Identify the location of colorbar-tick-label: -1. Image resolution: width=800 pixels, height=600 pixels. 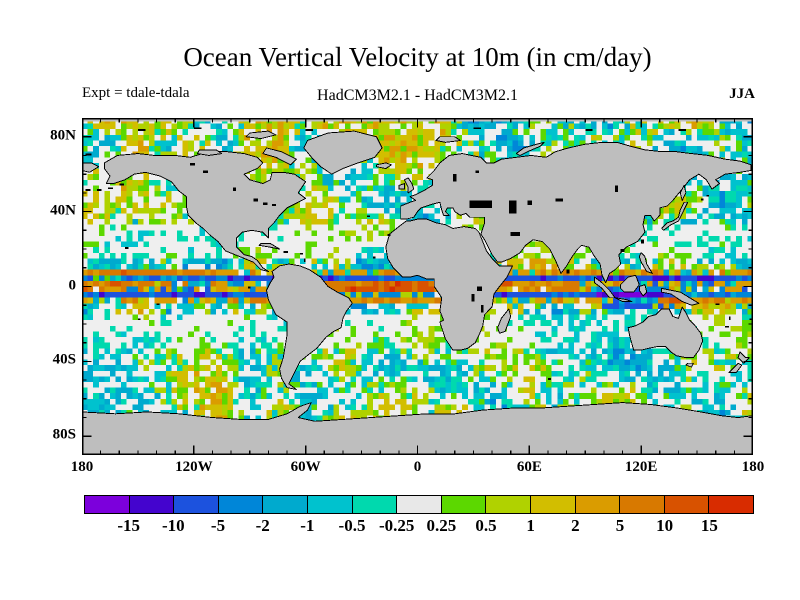
(307, 525).